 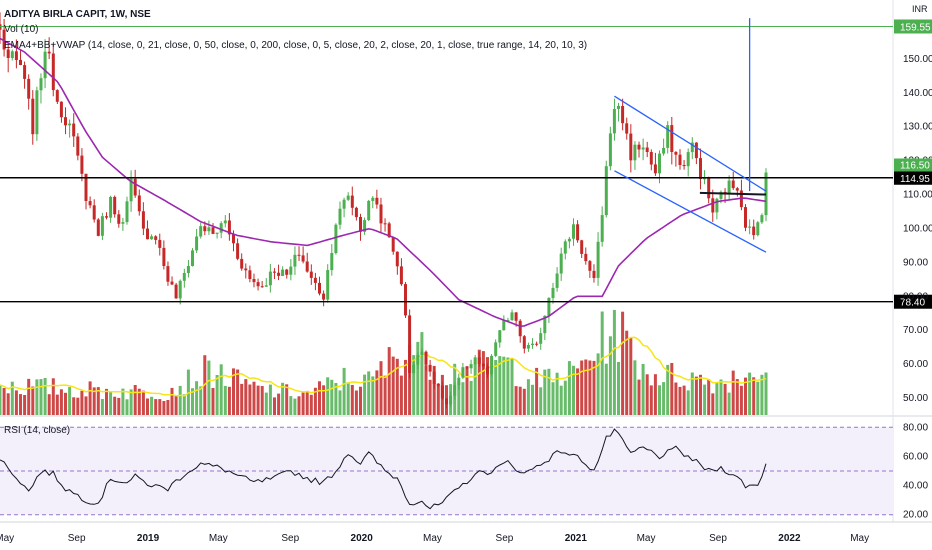 I want to click on last-price-tag, so click(x=913, y=165).